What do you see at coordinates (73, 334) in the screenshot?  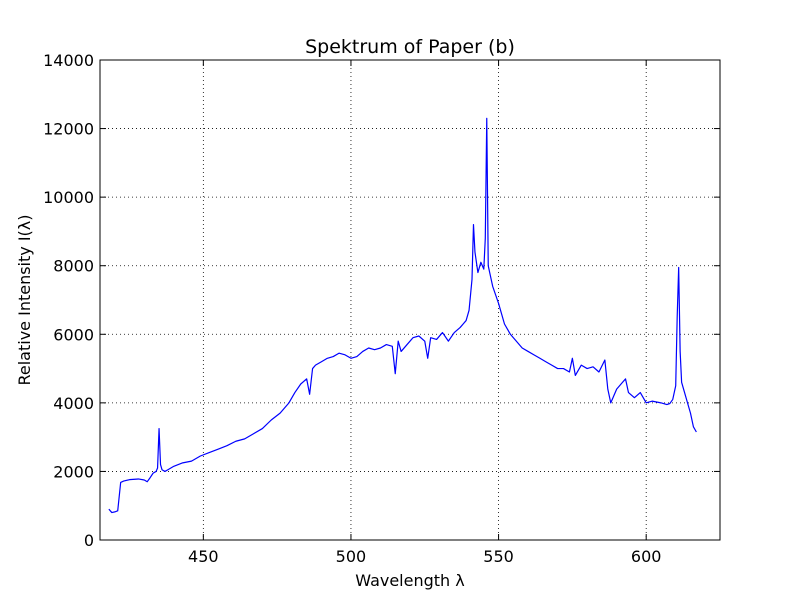 I see `y-tick-label-3: 6000` at bounding box center [73, 334].